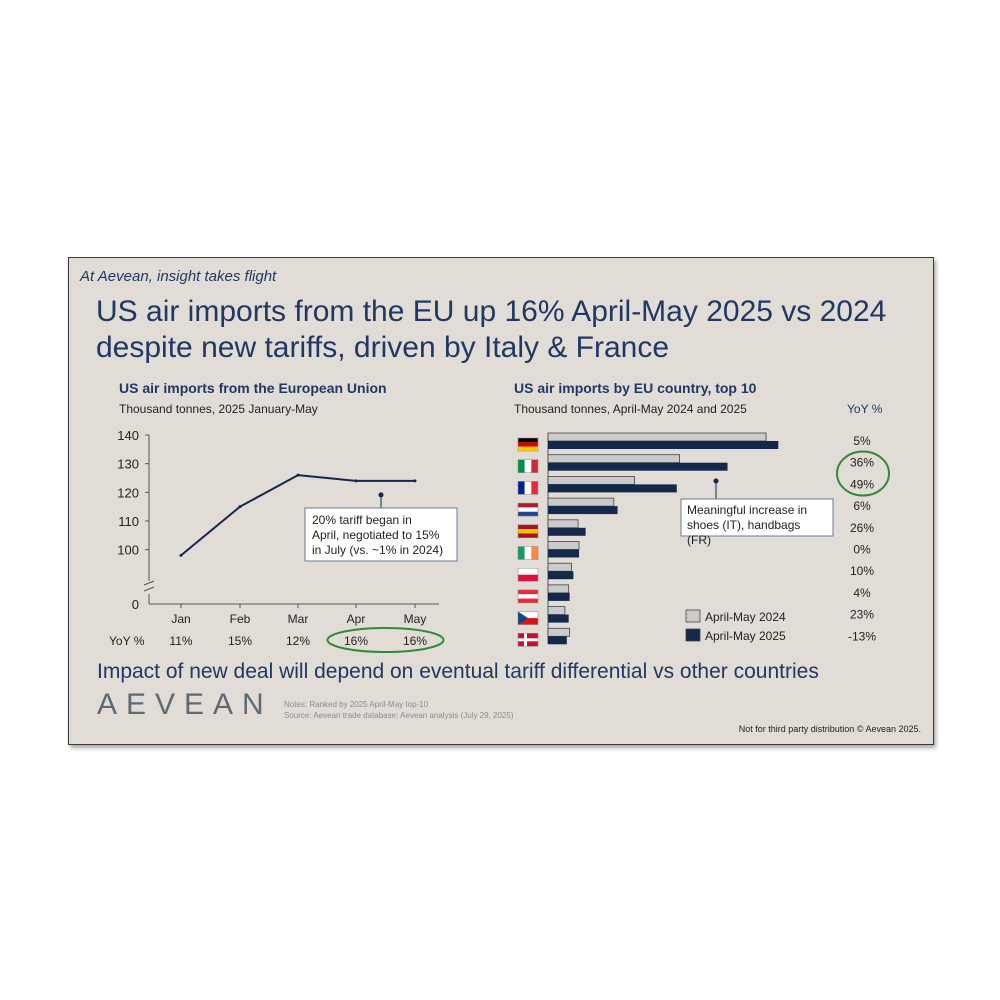  Describe the element at coordinates (178, 276) in the screenshot. I see `tagline: At Aevean, insight takes flight` at that location.